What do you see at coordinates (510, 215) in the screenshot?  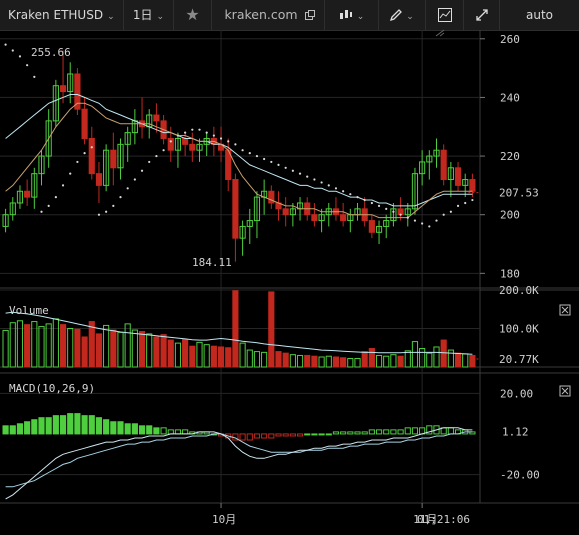 I see `price-tick-label: 200` at bounding box center [510, 215].